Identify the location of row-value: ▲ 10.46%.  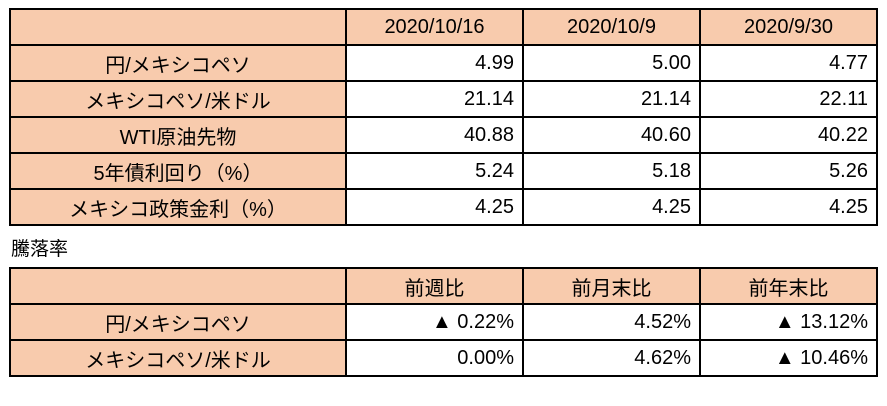
(788, 358).